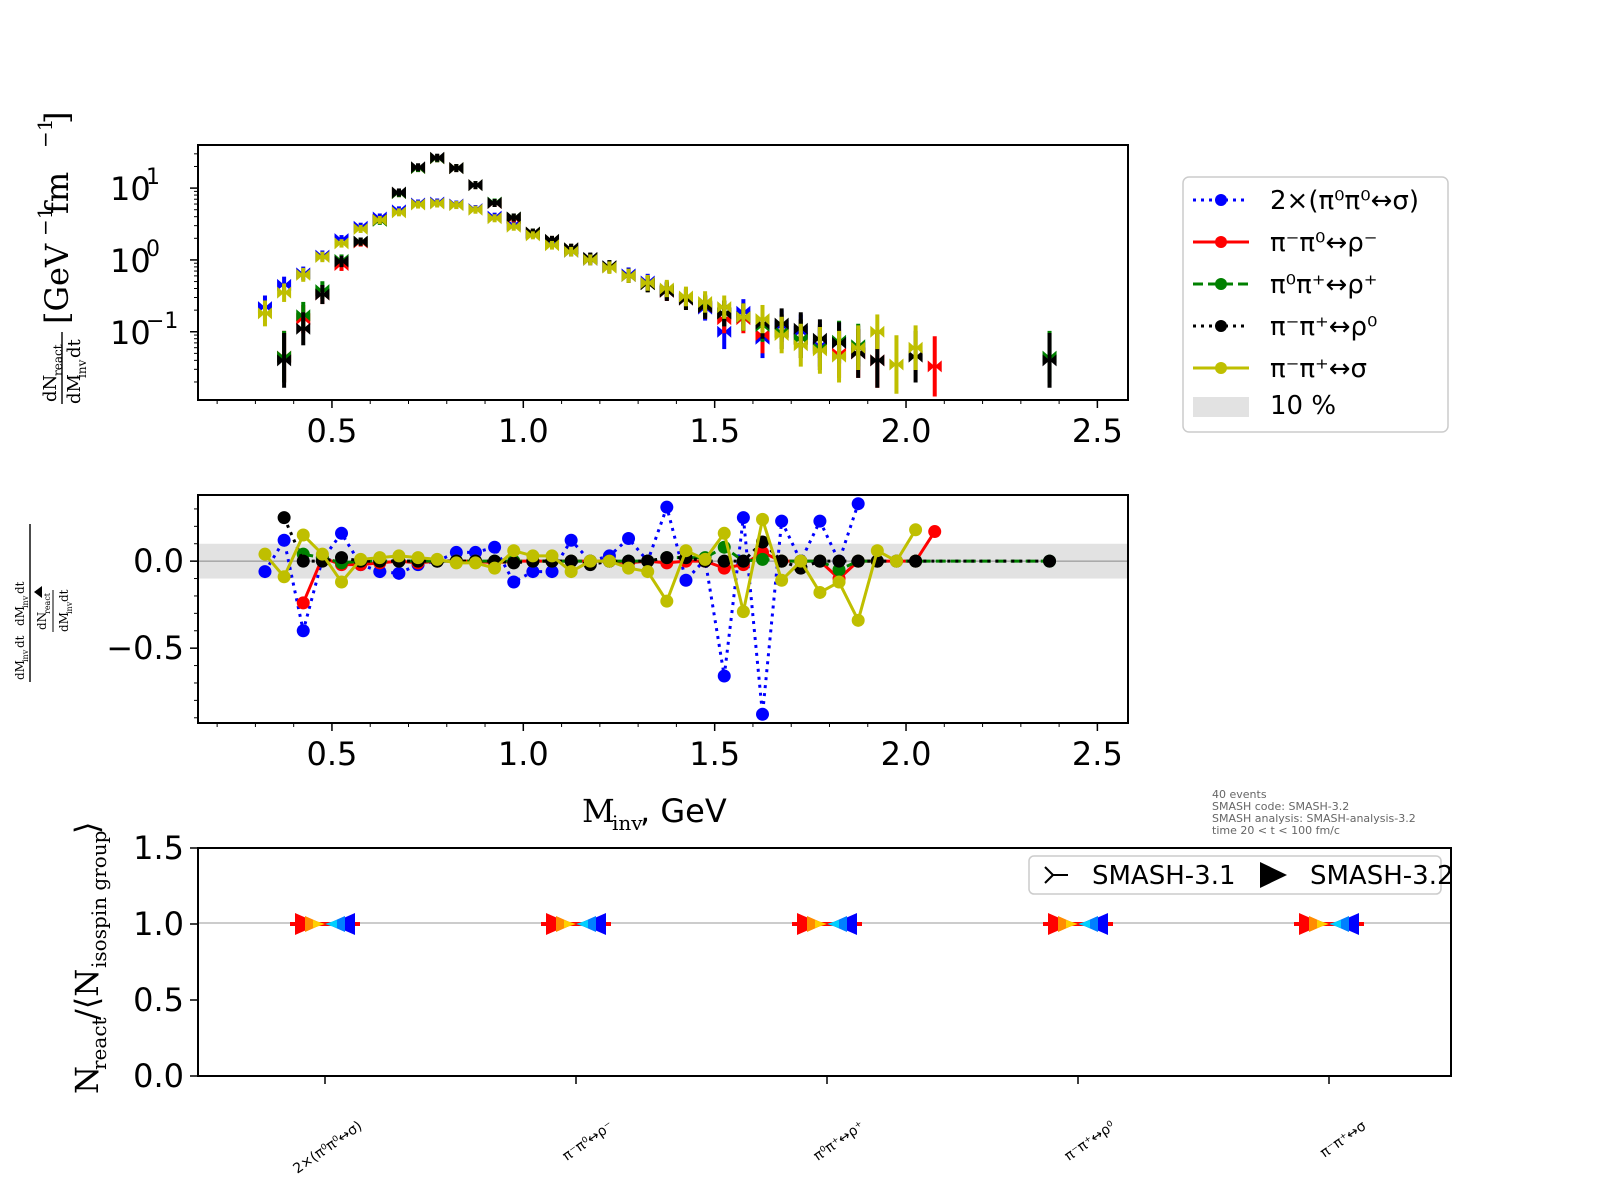  I want to click on legend-item: π⁻π⁺↔σ, so click(1280, 369).